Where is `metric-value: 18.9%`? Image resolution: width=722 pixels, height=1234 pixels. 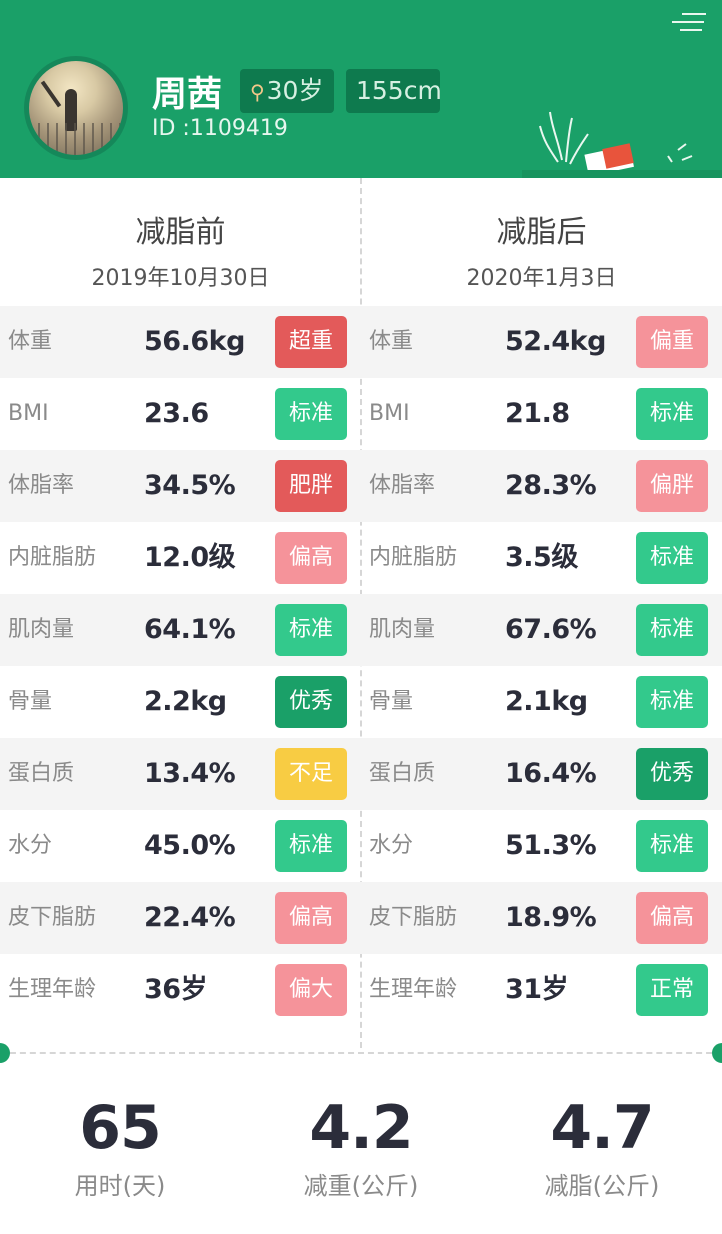 metric-value: 18.9% is located at coordinates (551, 917).